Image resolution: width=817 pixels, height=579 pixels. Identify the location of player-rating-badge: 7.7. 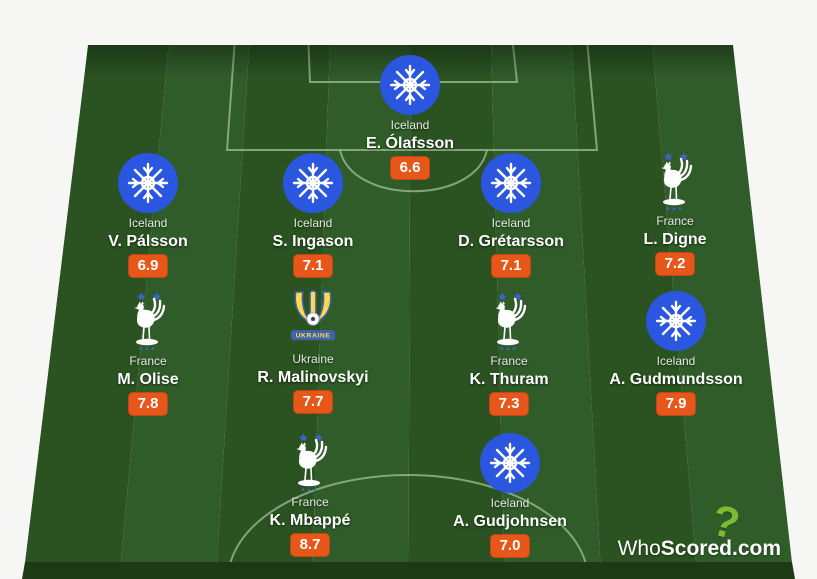
(313, 402).